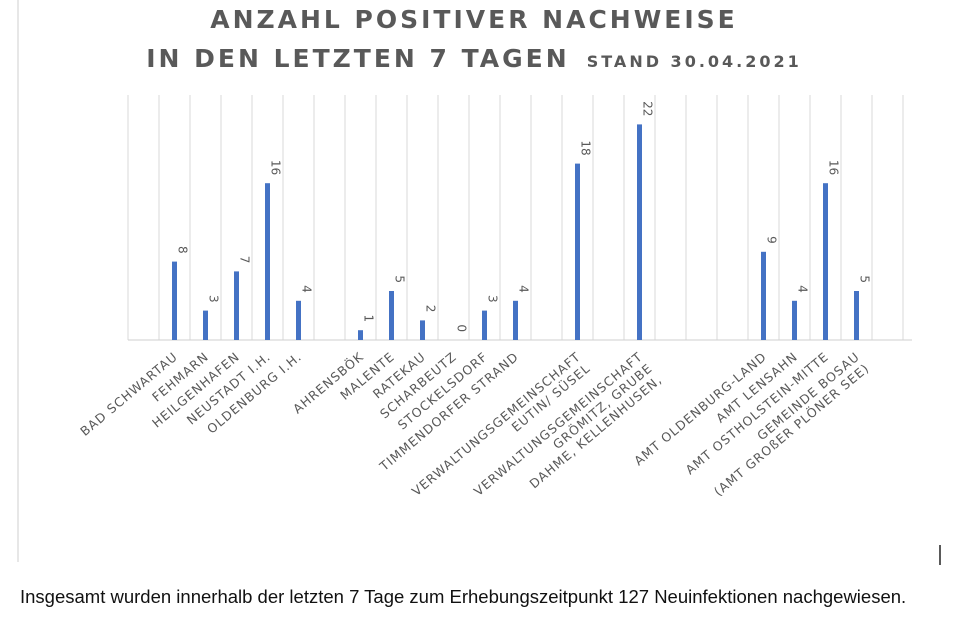  What do you see at coordinates (357, 58) in the screenshot?
I see `chart-title-line2-main: IN DEN LETZTEN 7 TAGEN` at bounding box center [357, 58].